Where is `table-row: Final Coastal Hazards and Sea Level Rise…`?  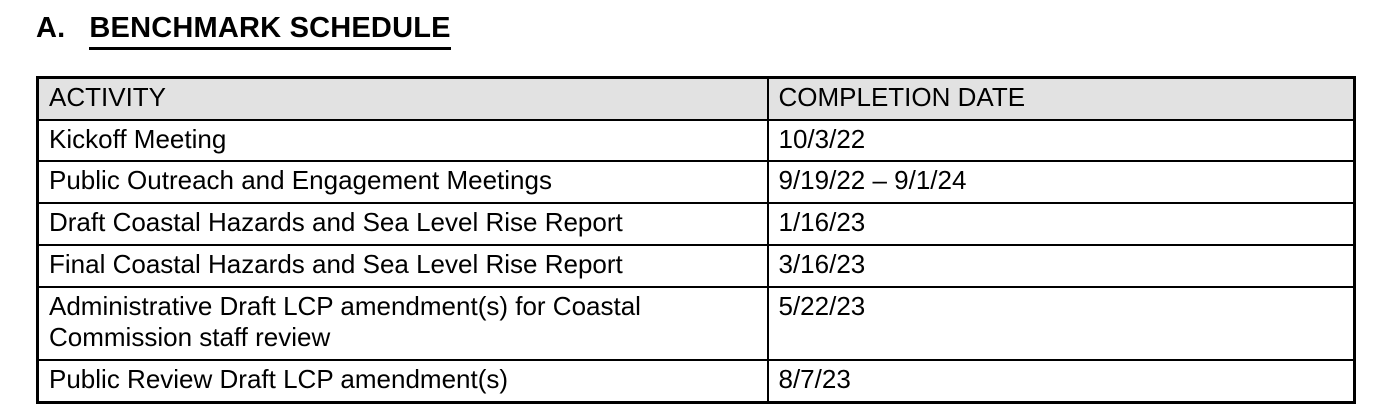 table-row: Final Coastal Hazards and Sea Level Rise… is located at coordinates (696, 265).